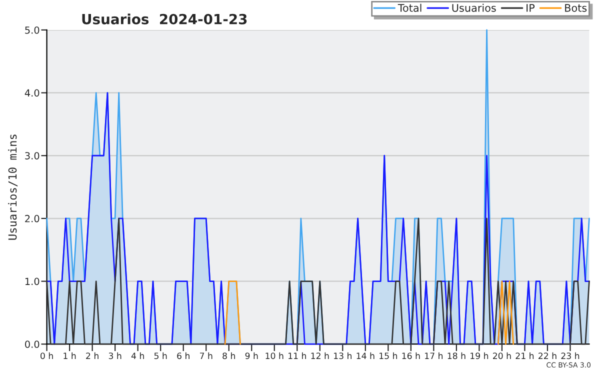  I want to click on y-axis-title: Usuarios/10 mins, so click(13, 187).